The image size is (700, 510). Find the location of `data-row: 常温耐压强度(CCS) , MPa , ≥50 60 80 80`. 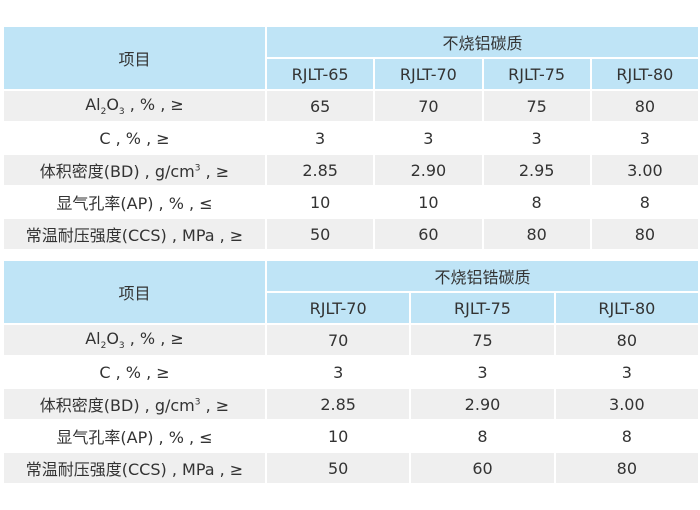

data-row: 常温耐压强度(CCS) , MPa , ≥50 60 80 80 is located at coordinates (351, 234).